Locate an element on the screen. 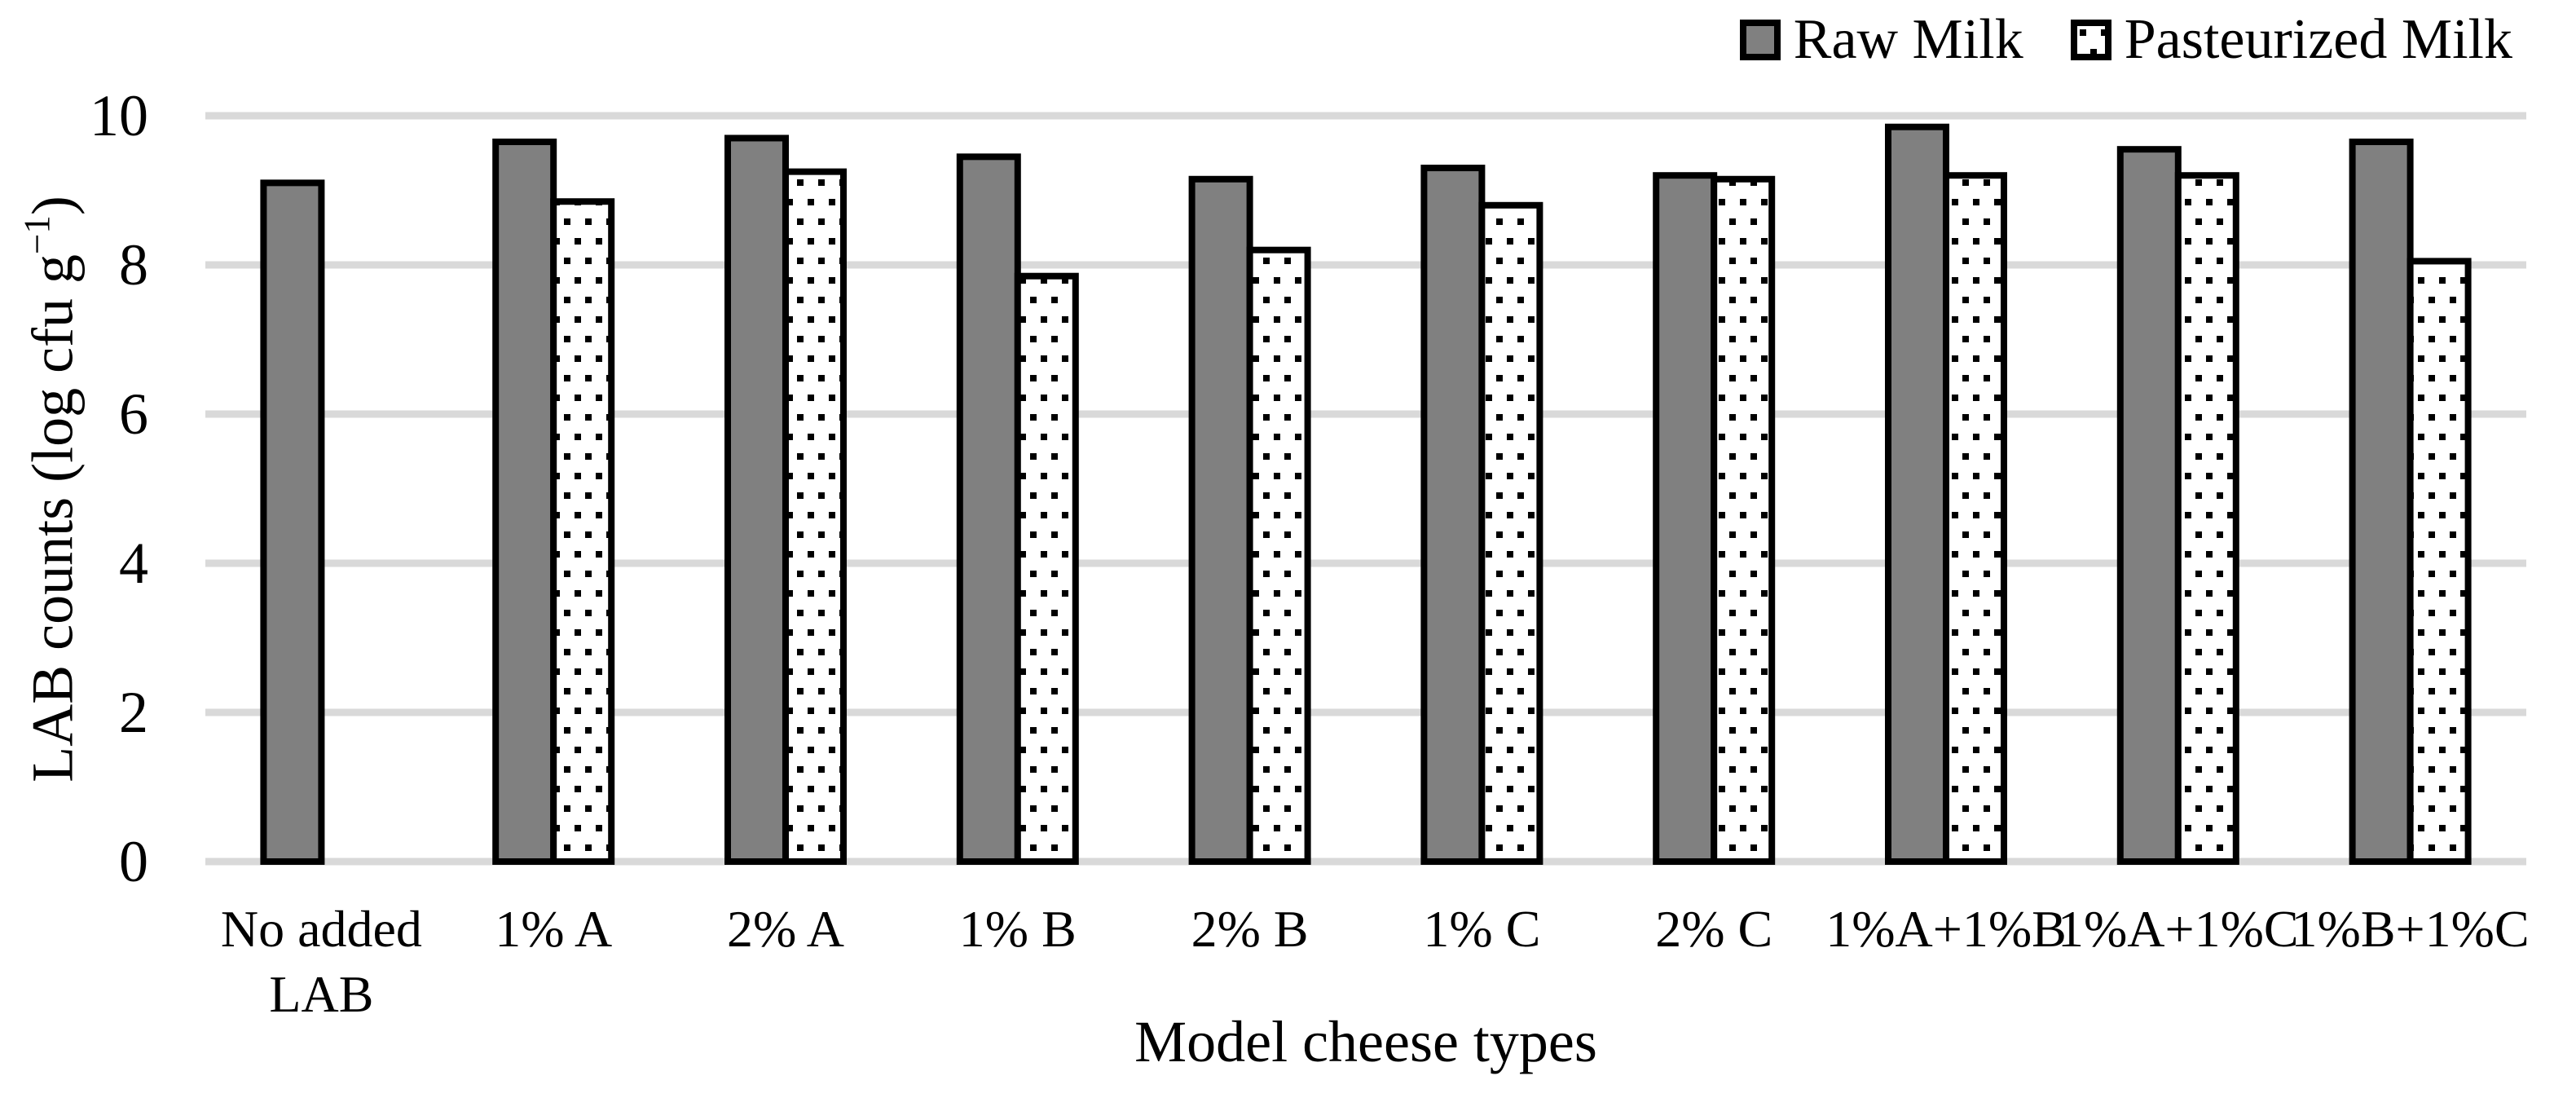 This screenshot has height=1111, width=2576. x-category-label-2% A: 2% A is located at coordinates (786, 929).